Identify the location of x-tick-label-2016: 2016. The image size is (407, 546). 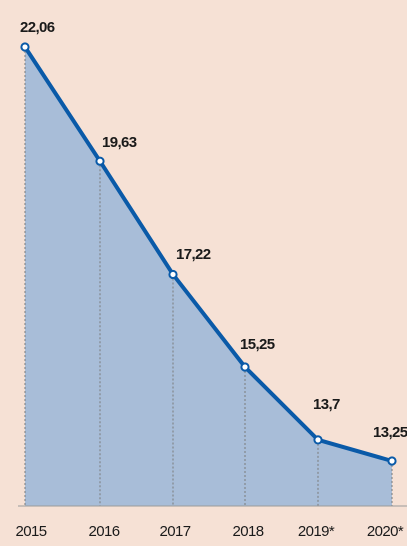
(104, 531).